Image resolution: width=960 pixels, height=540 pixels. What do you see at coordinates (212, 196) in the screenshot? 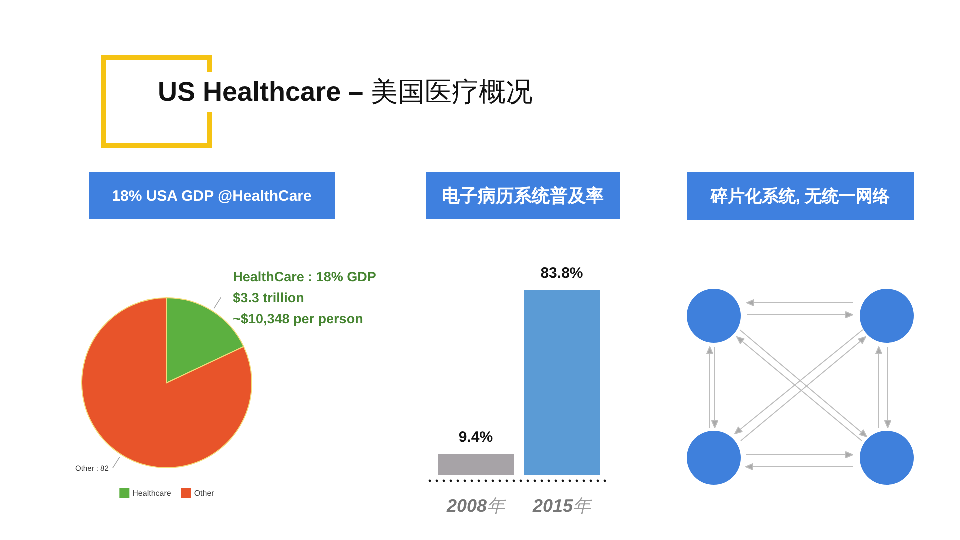
I see `chart-title: 18% USA GDP @HealthCare` at bounding box center [212, 196].